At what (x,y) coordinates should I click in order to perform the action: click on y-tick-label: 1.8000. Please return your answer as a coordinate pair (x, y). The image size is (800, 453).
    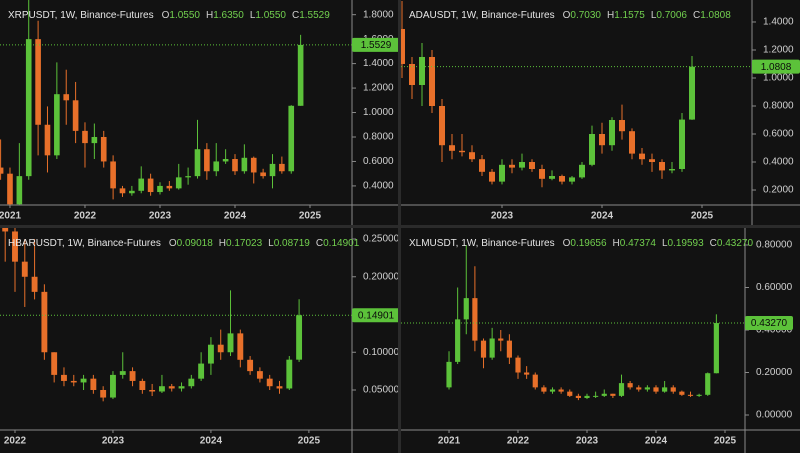
    Looking at the image, I should click on (378, 14).